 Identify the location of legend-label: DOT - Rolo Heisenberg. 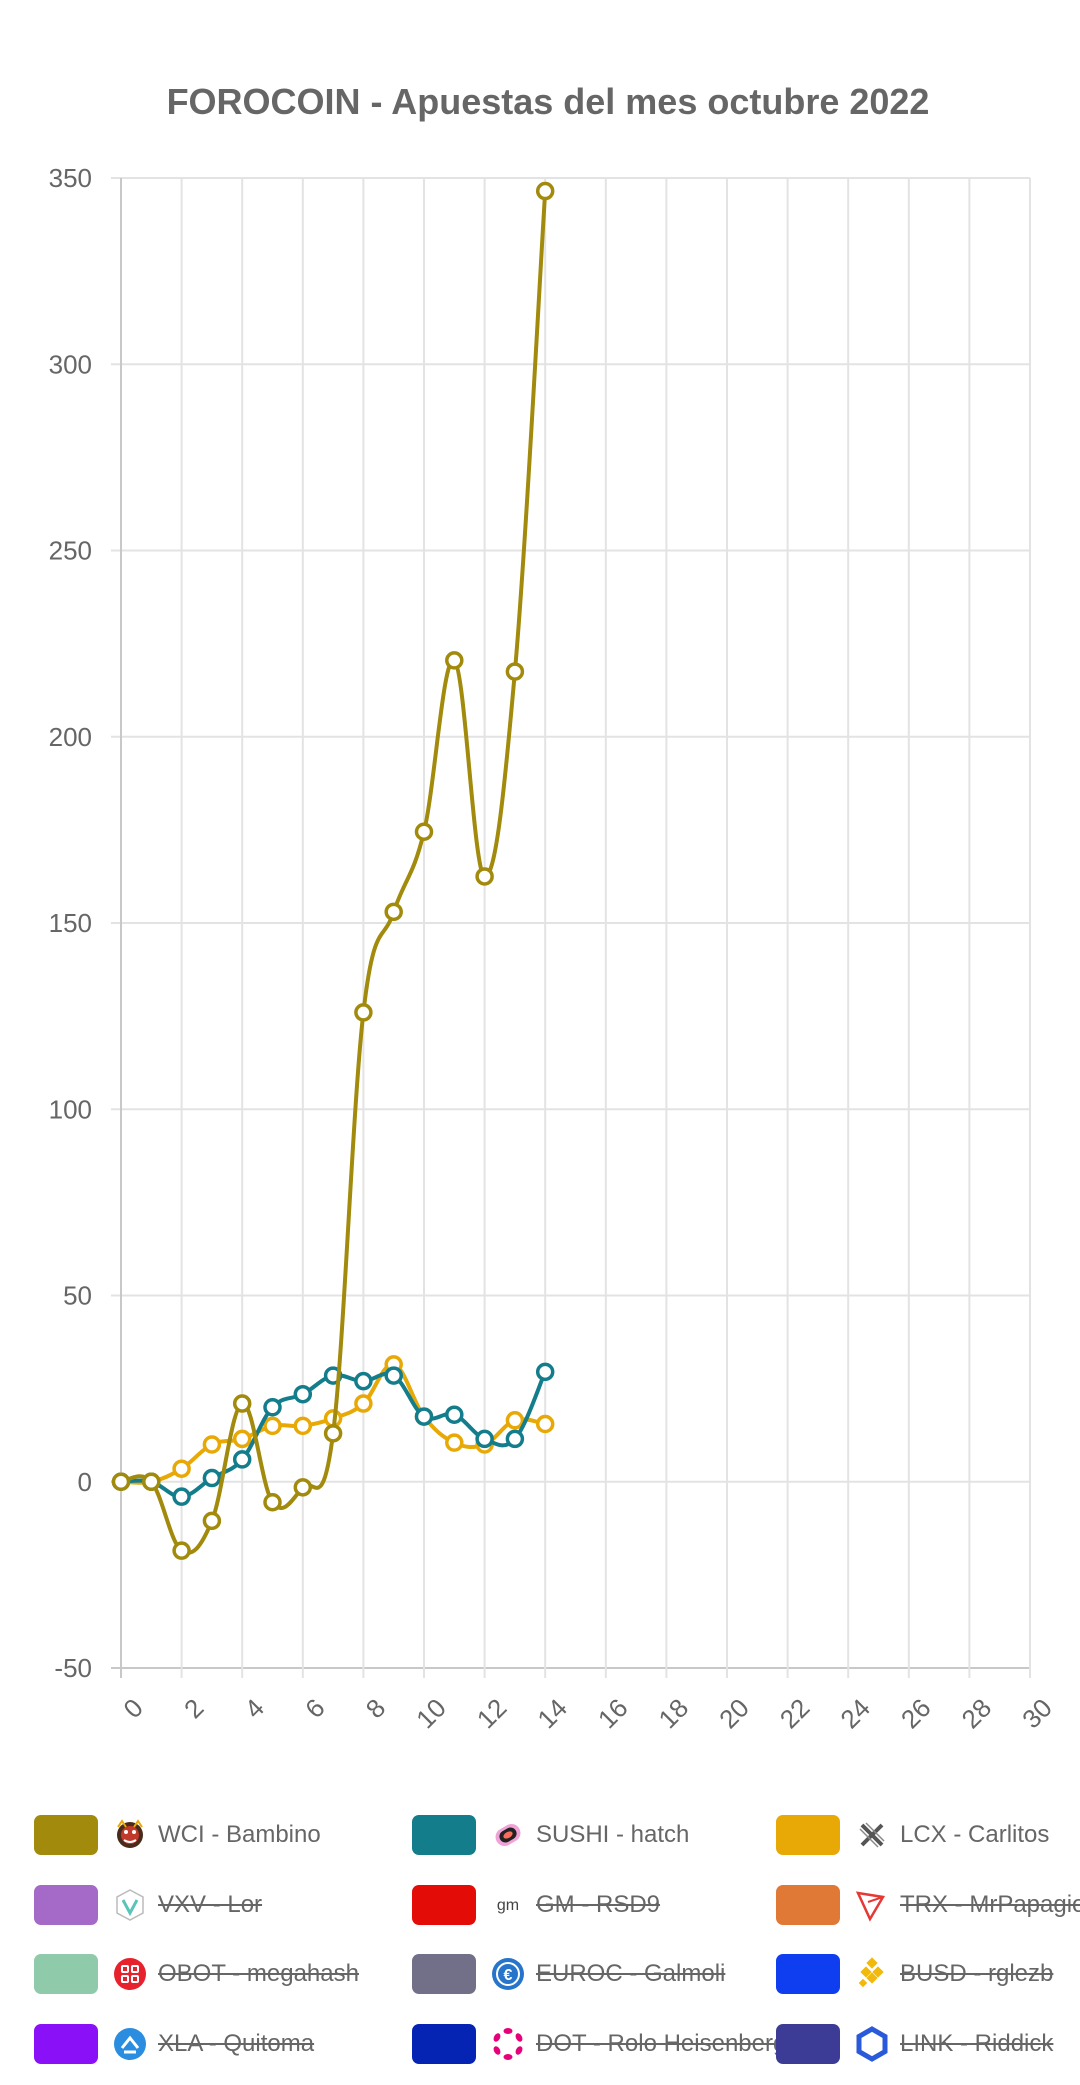
(661, 2043).